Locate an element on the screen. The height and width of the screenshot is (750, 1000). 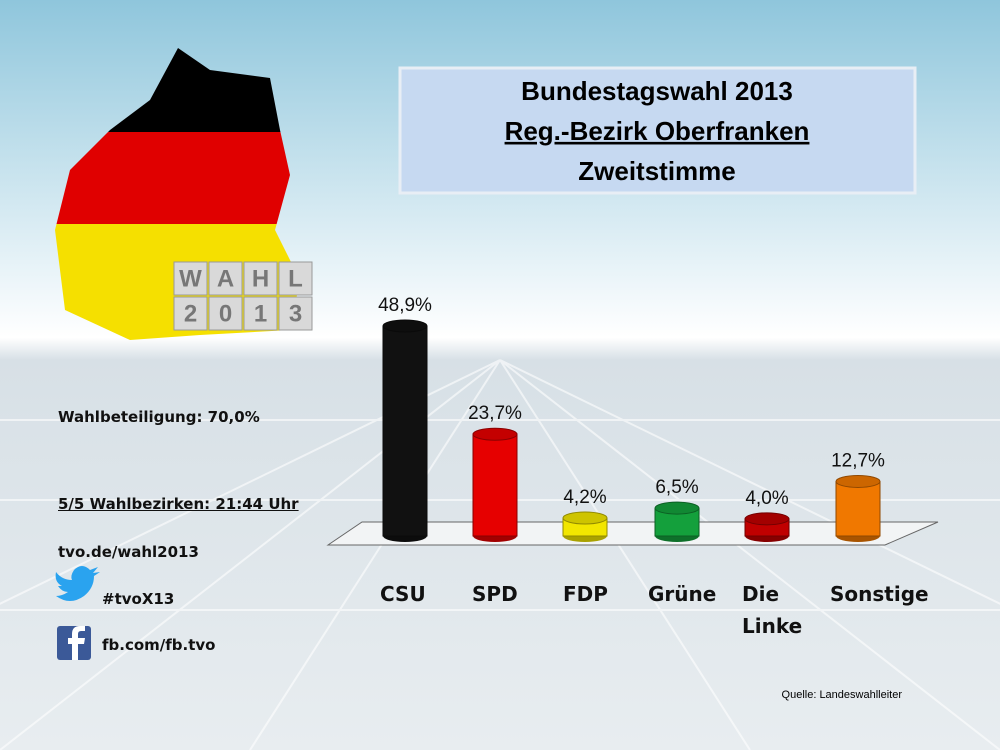
logo-letter: W is located at coordinates (190, 278).